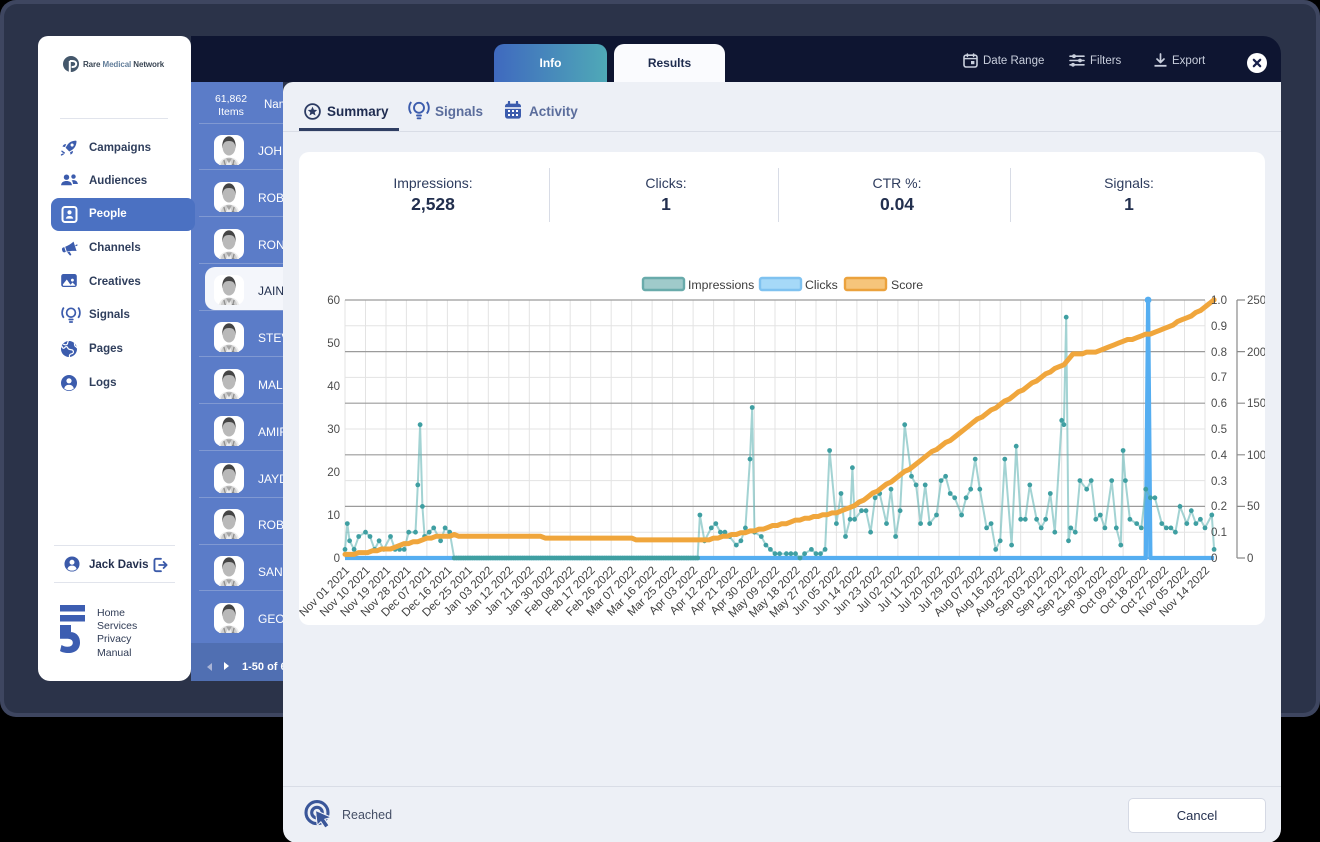 Image resolution: width=1320 pixels, height=842 pixels. I want to click on svg-text: 0.3, so click(1219, 482).